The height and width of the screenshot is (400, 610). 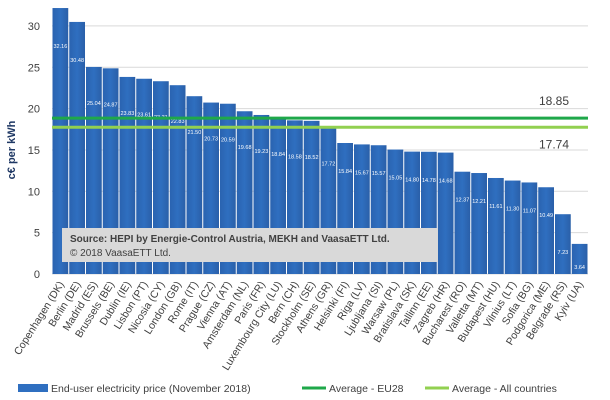 What do you see at coordinates (34, 151) in the screenshot?
I see `y-tick-label: 15` at bounding box center [34, 151].